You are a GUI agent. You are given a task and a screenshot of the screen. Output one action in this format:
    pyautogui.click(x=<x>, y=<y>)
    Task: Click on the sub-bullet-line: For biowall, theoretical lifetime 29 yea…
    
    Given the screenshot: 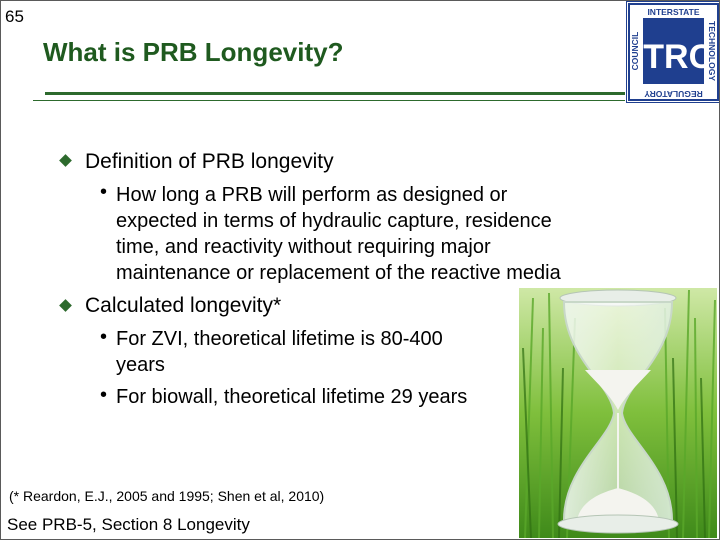 What is the action you would take?
    pyautogui.click(x=292, y=397)
    